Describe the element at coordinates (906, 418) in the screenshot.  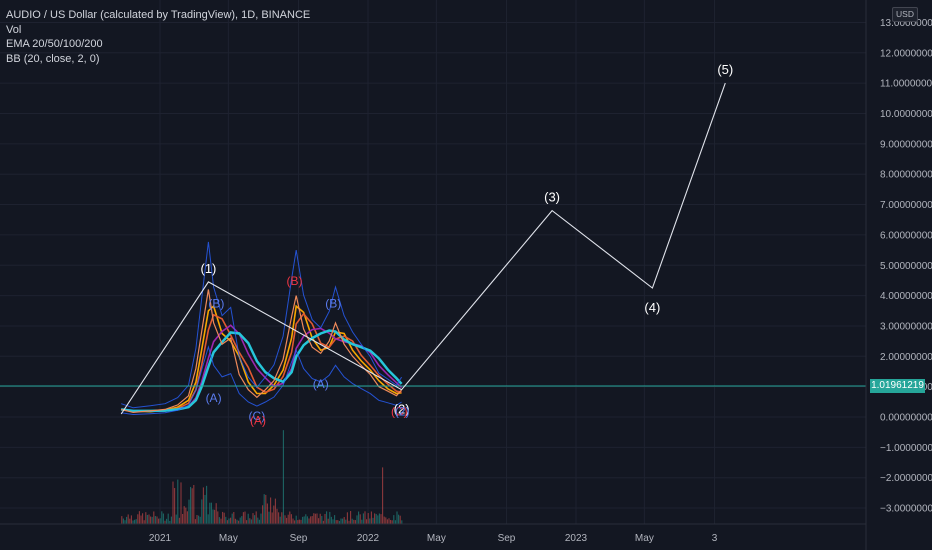
I see `y-tick-label: 0.00000000` at that location.